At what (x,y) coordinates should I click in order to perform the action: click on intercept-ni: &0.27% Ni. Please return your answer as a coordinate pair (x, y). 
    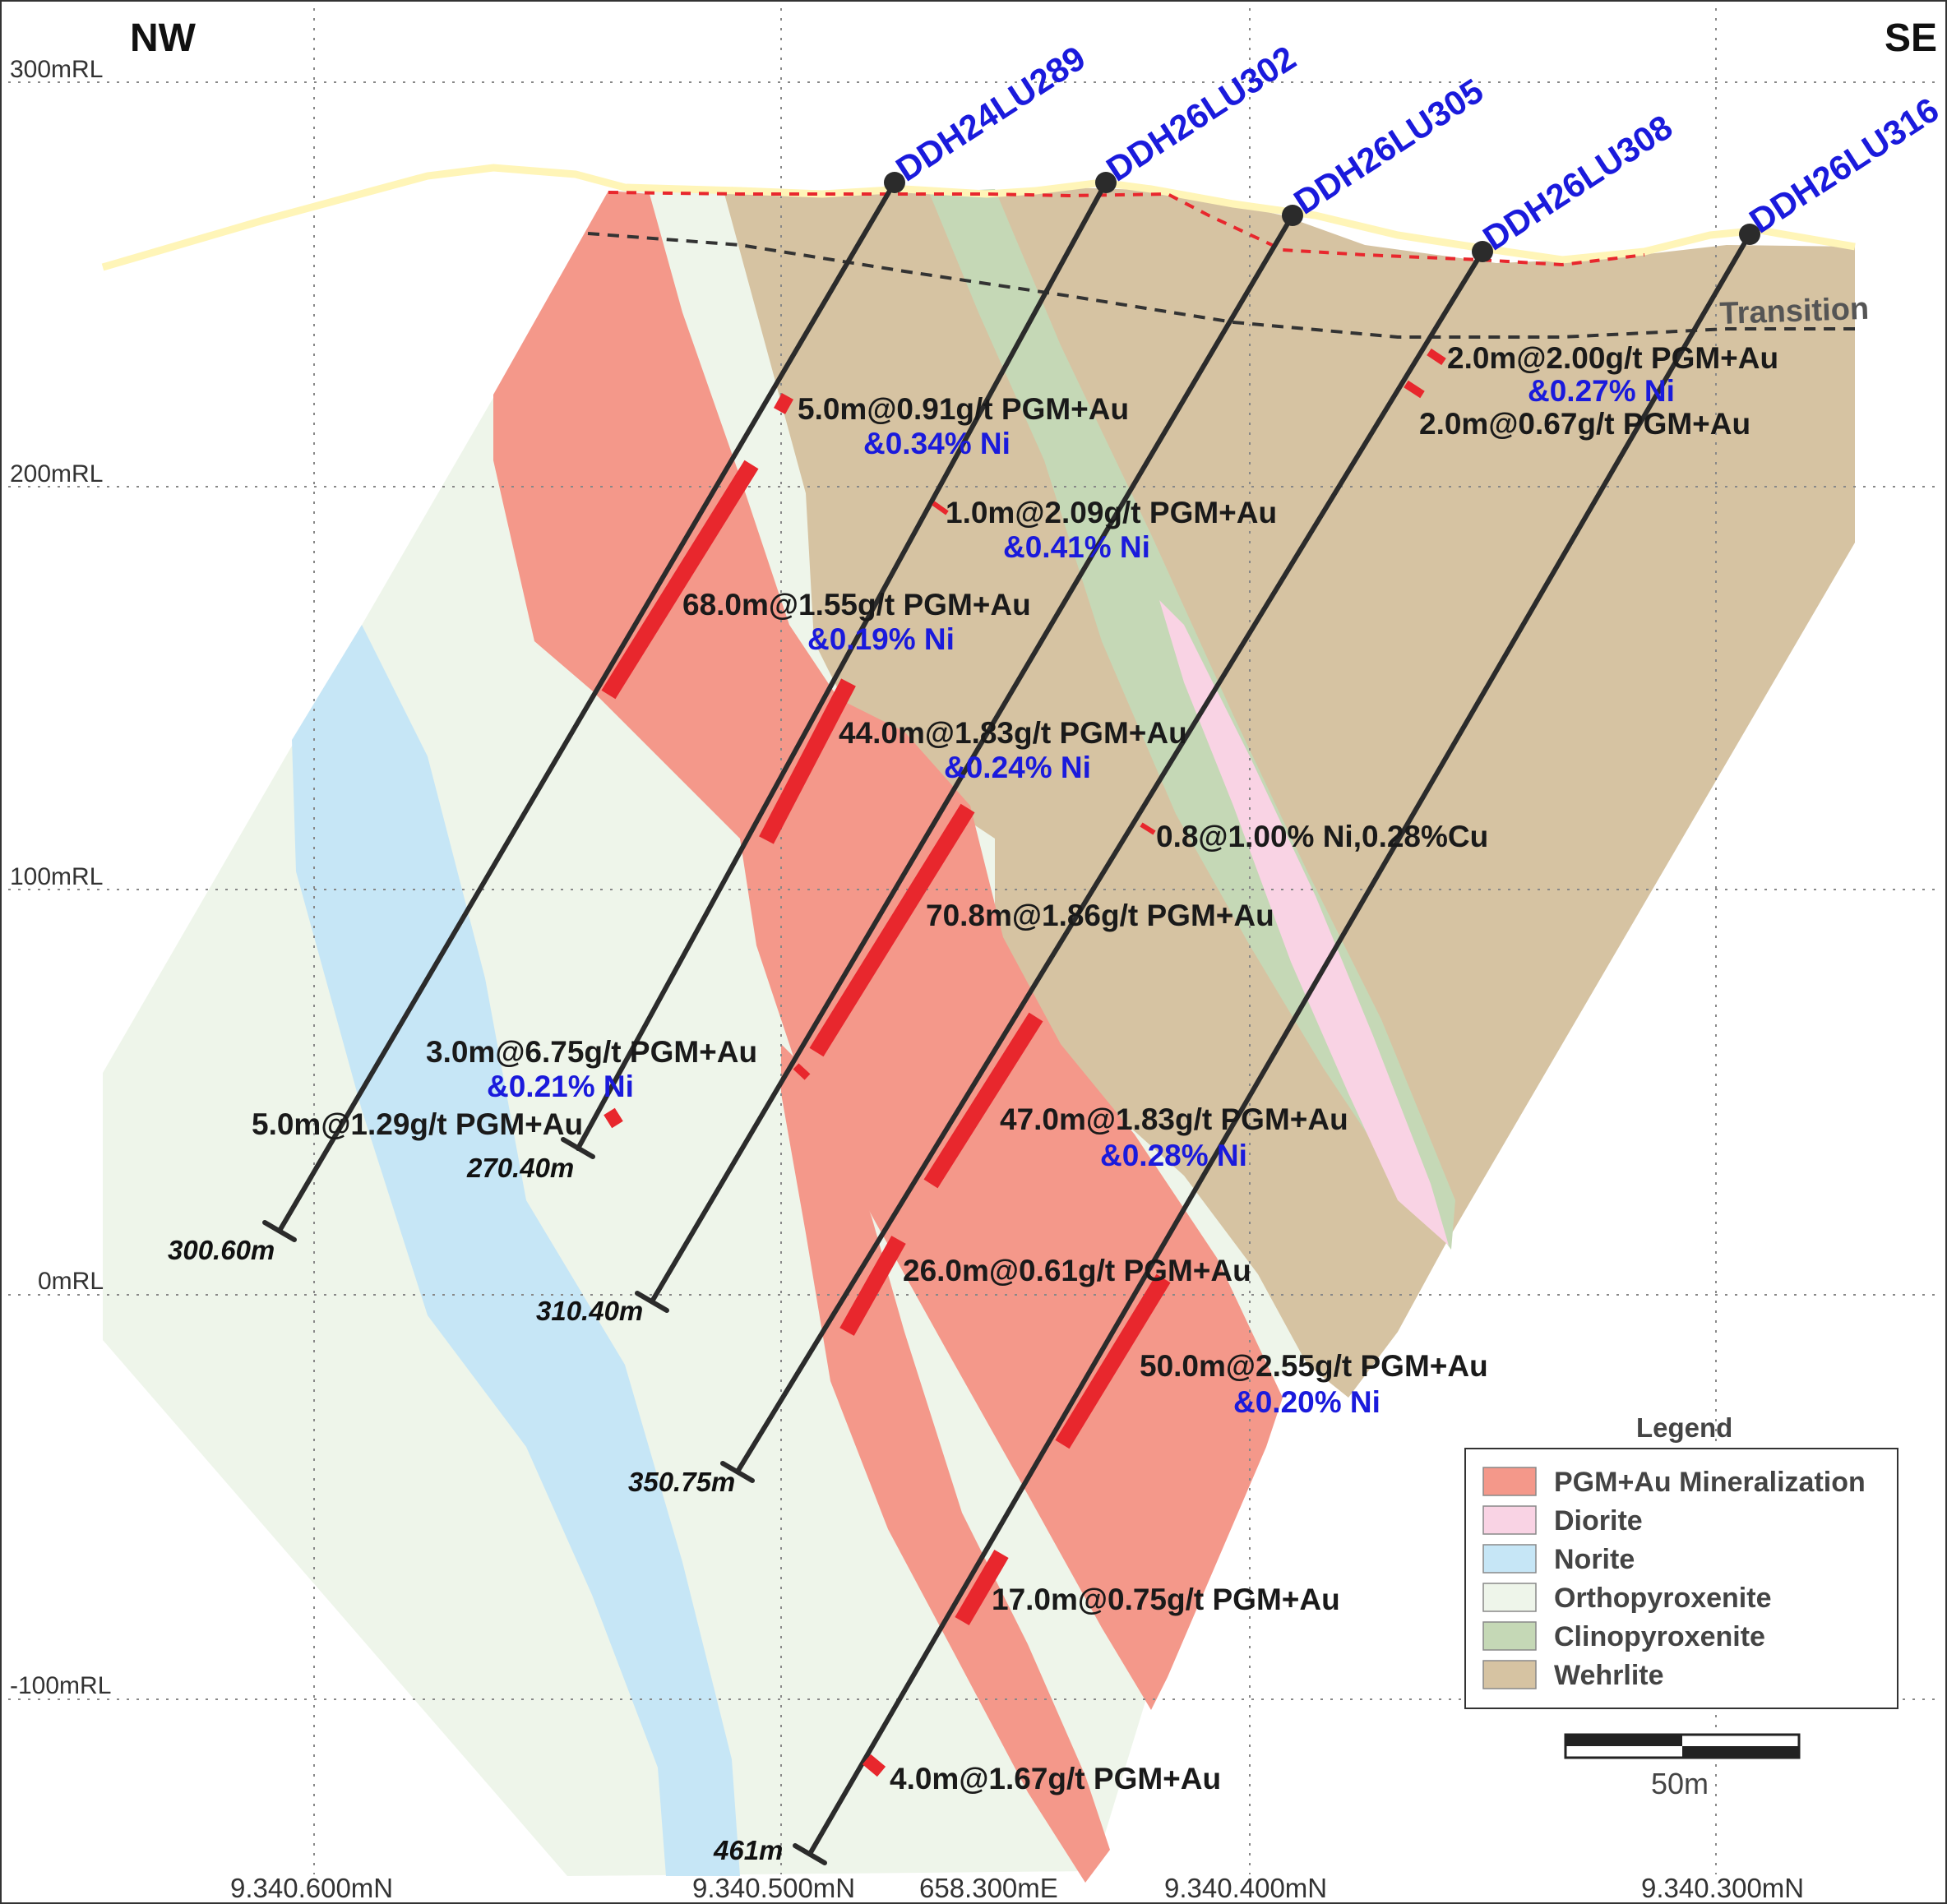
    Looking at the image, I should click on (1601, 391).